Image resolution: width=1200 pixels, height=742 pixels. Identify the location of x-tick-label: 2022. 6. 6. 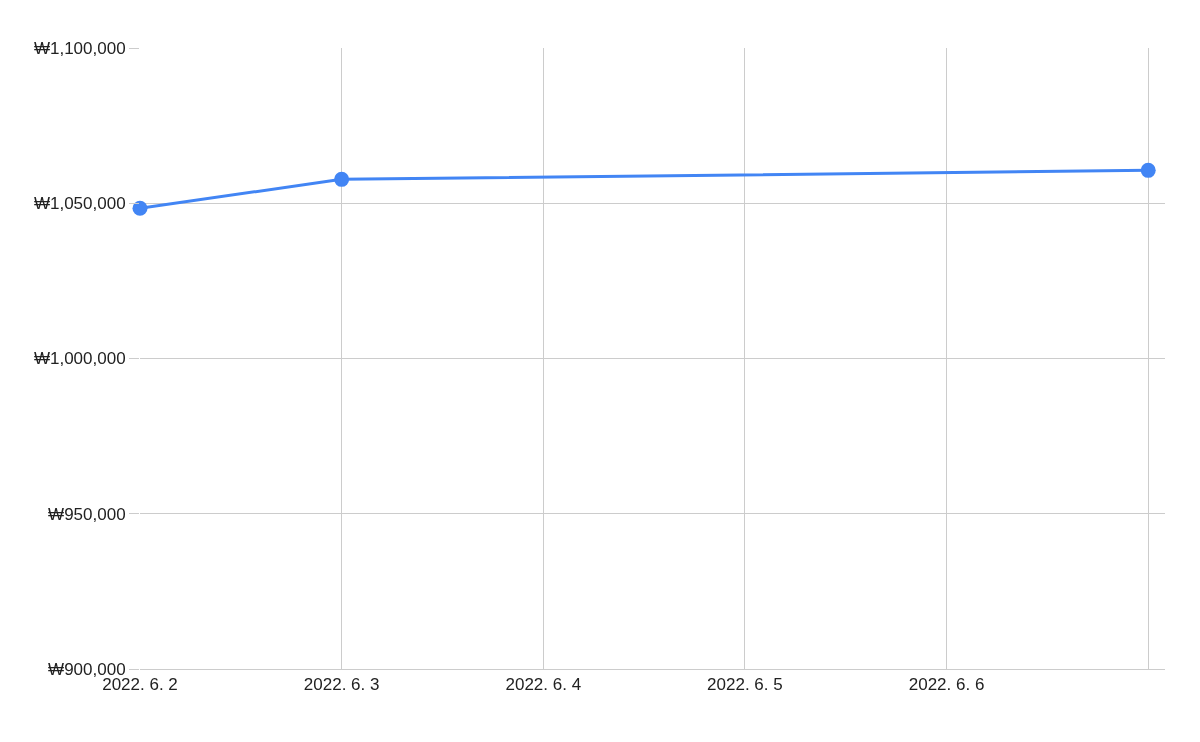
(946, 685).